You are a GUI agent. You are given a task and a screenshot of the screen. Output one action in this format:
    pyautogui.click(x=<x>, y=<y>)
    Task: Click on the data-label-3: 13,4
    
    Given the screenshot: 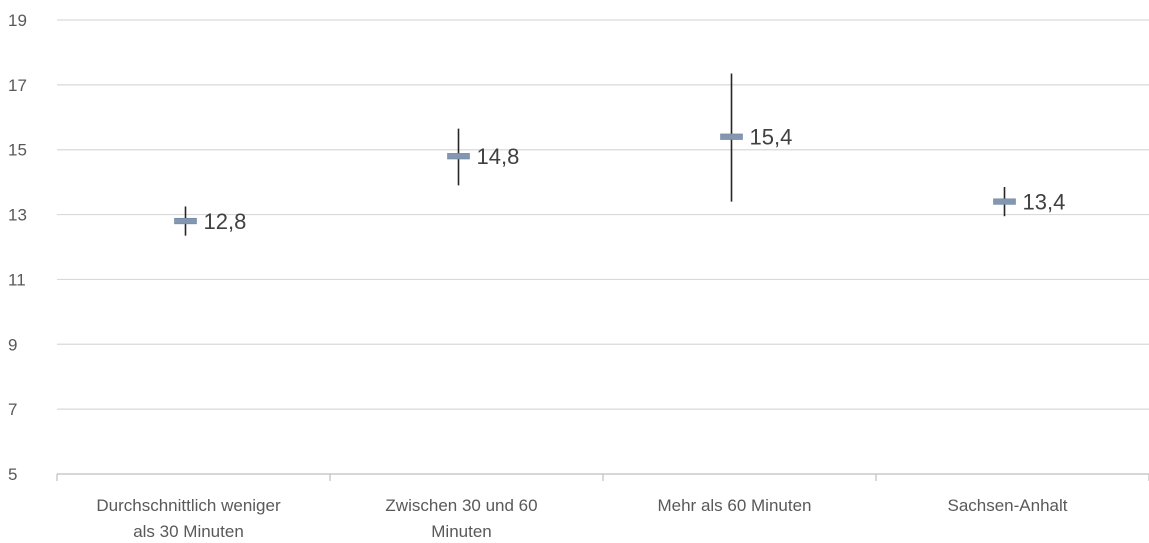 What is the action you would take?
    pyautogui.click(x=1044, y=202)
    